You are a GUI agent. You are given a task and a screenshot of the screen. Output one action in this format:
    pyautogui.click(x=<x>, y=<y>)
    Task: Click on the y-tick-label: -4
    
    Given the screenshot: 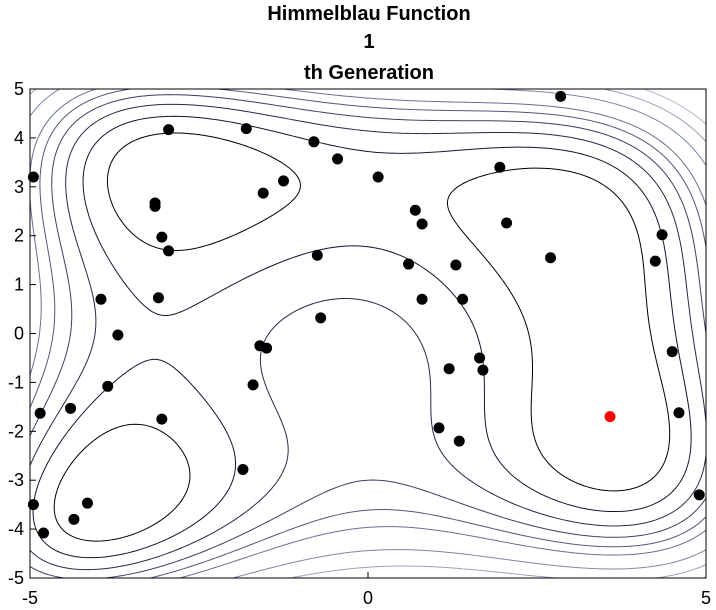 What is the action you would take?
    pyautogui.click(x=16, y=529)
    